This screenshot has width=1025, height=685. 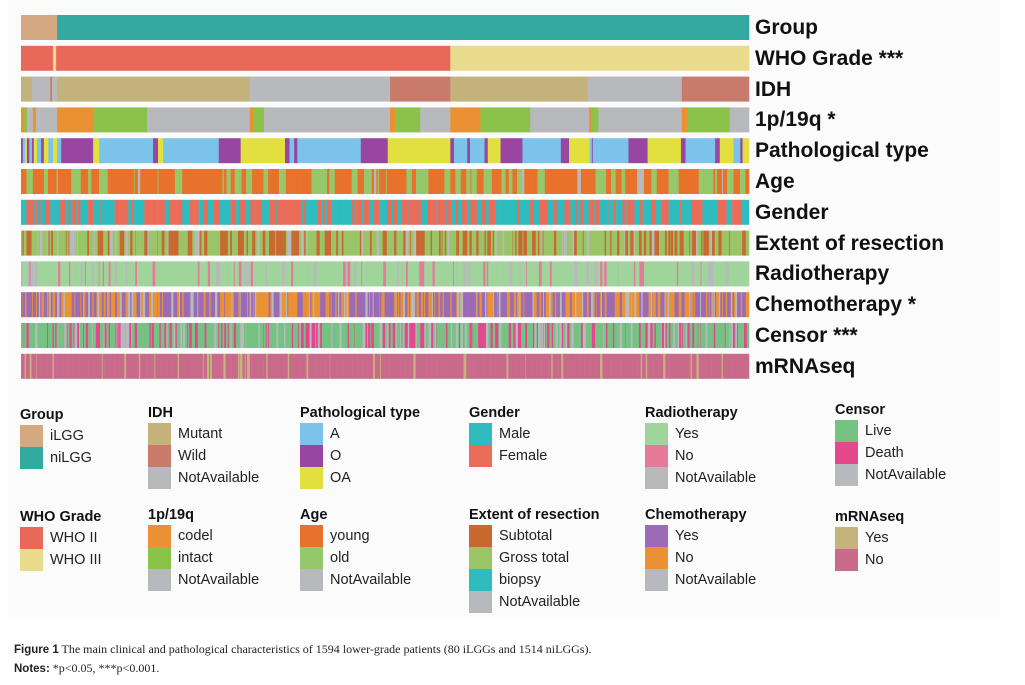 I want to click on legend-label: old, so click(x=340, y=558).